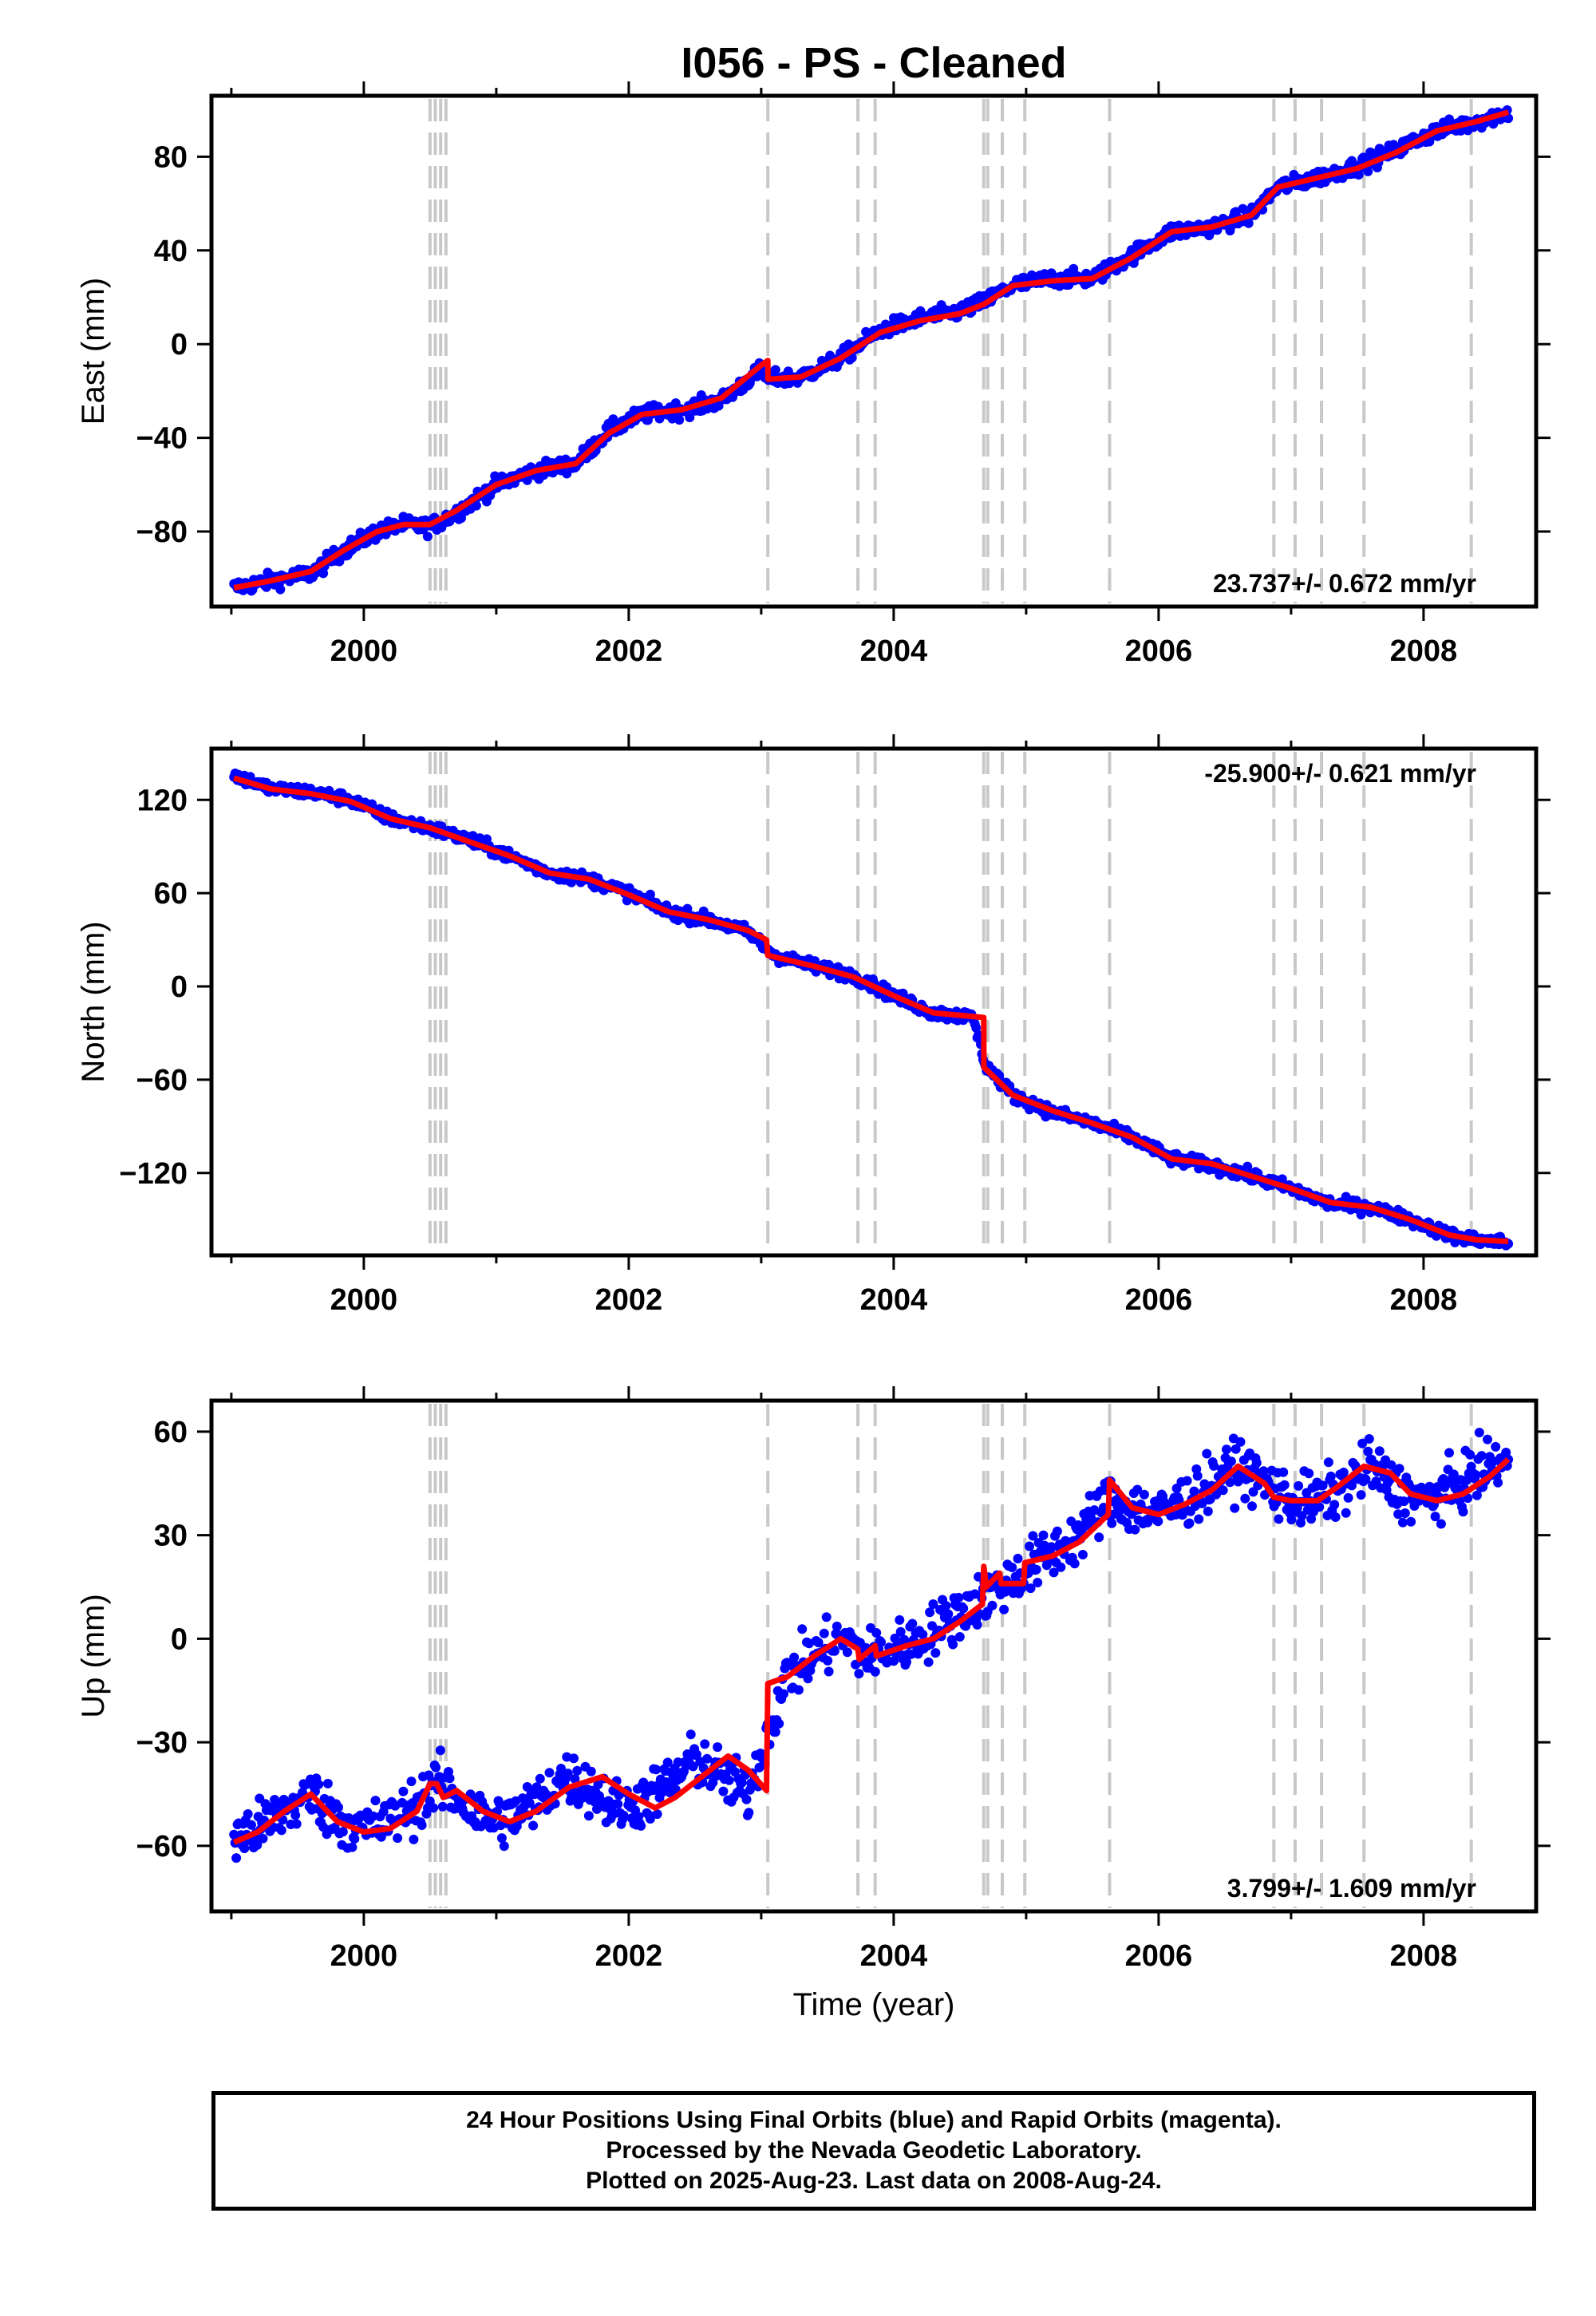 The image size is (1596, 2316). Describe the element at coordinates (171, 157) in the screenshot. I see `y-tick-label: 80` at that location.